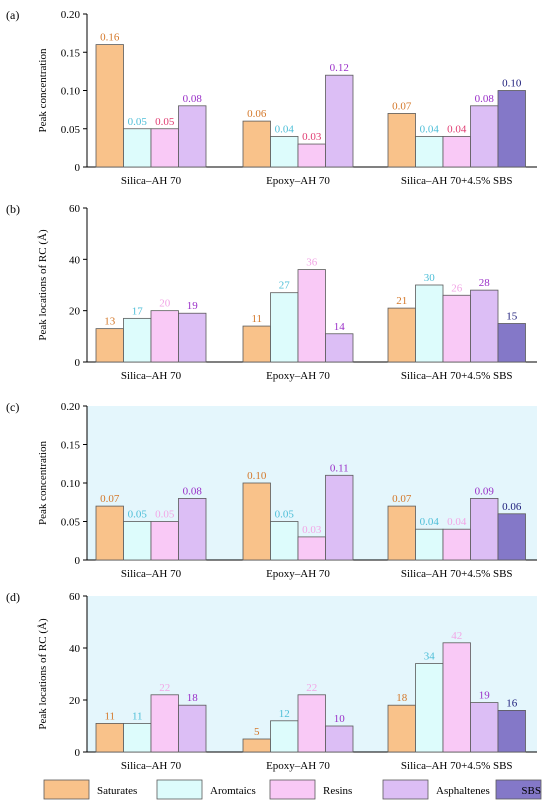 The height and width of the screenshot is (806, 550). I want to click on data-label-a-saturates-1: 0.16, so click(110, 38).